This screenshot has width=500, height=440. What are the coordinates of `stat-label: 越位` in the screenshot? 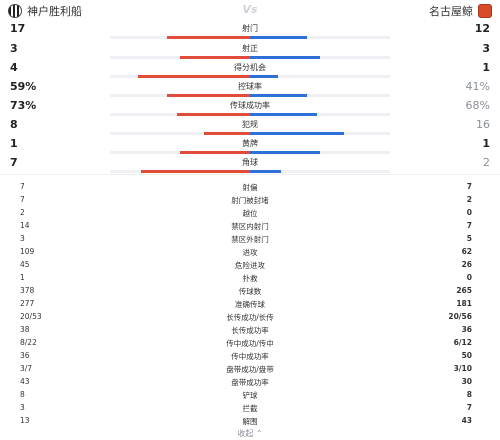 It's located at (250, 213).